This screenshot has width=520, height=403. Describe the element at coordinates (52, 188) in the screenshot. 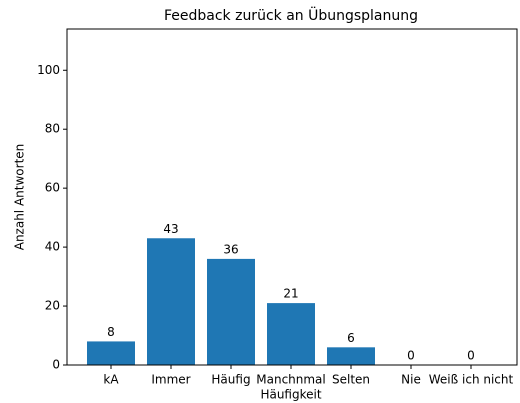

I see `y-tick-label: 60` at that location.